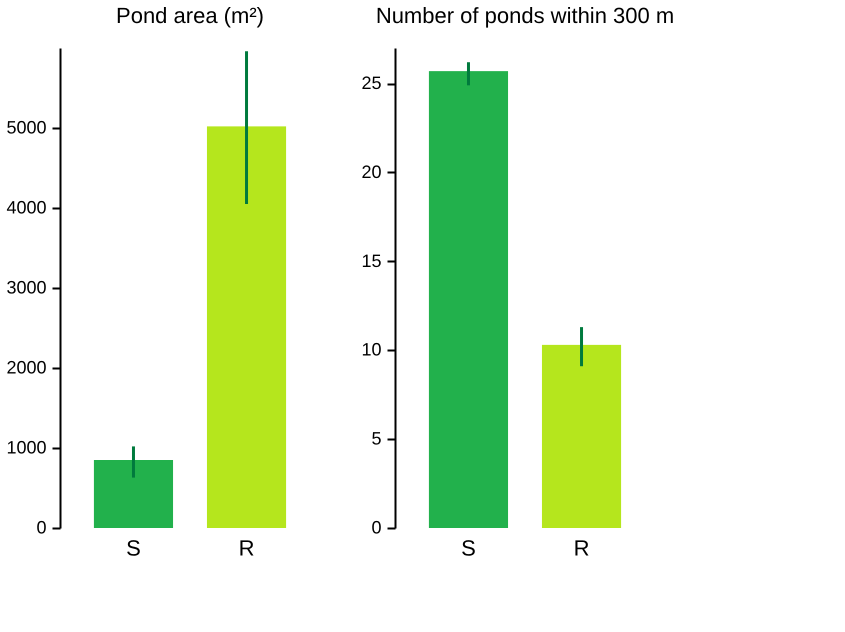  Describe the element at coordinates (26, 128) in the screenshot. I see `y-tick-label: 5000` at that location.